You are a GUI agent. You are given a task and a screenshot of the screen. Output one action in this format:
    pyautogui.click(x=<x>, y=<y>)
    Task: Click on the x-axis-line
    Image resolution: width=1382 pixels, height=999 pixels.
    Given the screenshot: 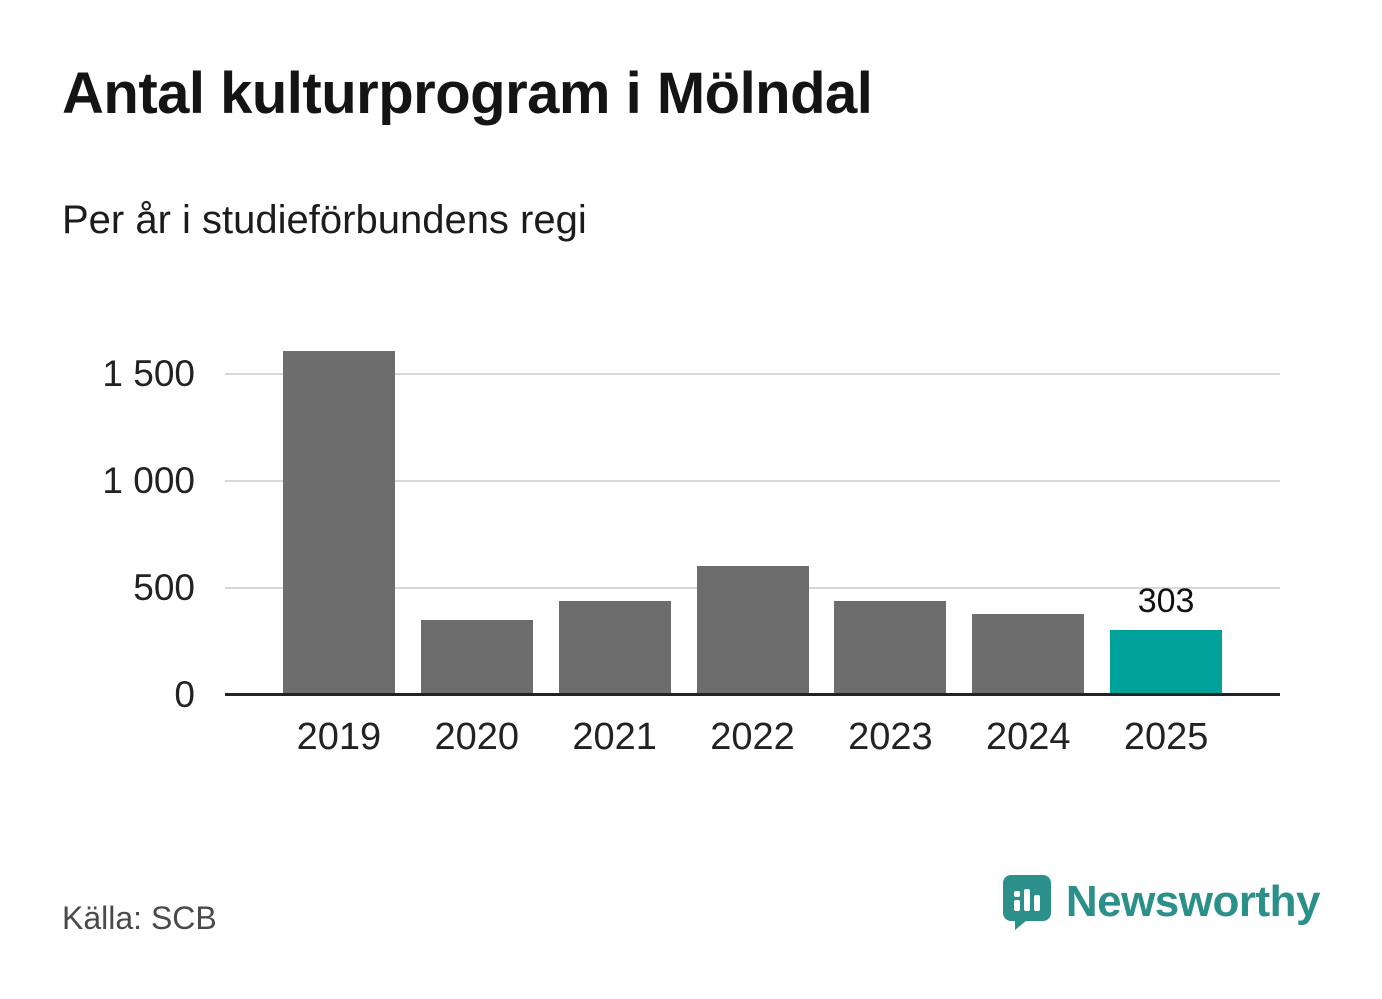 What is the action you would take?
    pyautogui.click(x=752, y=694)
    